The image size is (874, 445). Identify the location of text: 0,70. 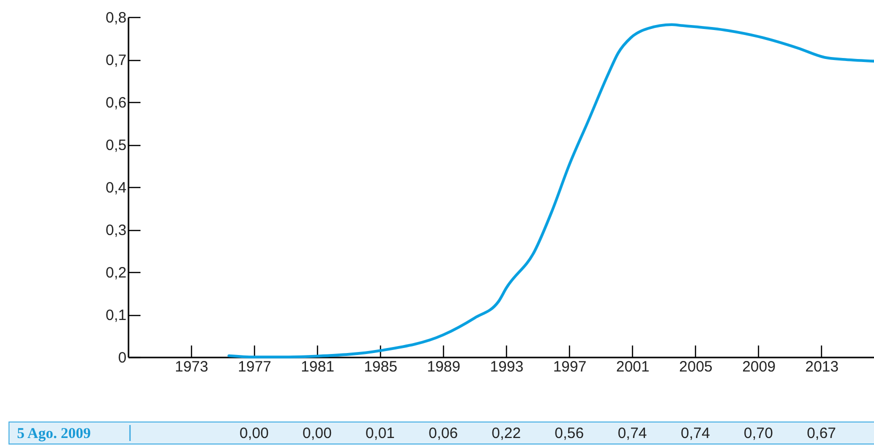
(758, 433).